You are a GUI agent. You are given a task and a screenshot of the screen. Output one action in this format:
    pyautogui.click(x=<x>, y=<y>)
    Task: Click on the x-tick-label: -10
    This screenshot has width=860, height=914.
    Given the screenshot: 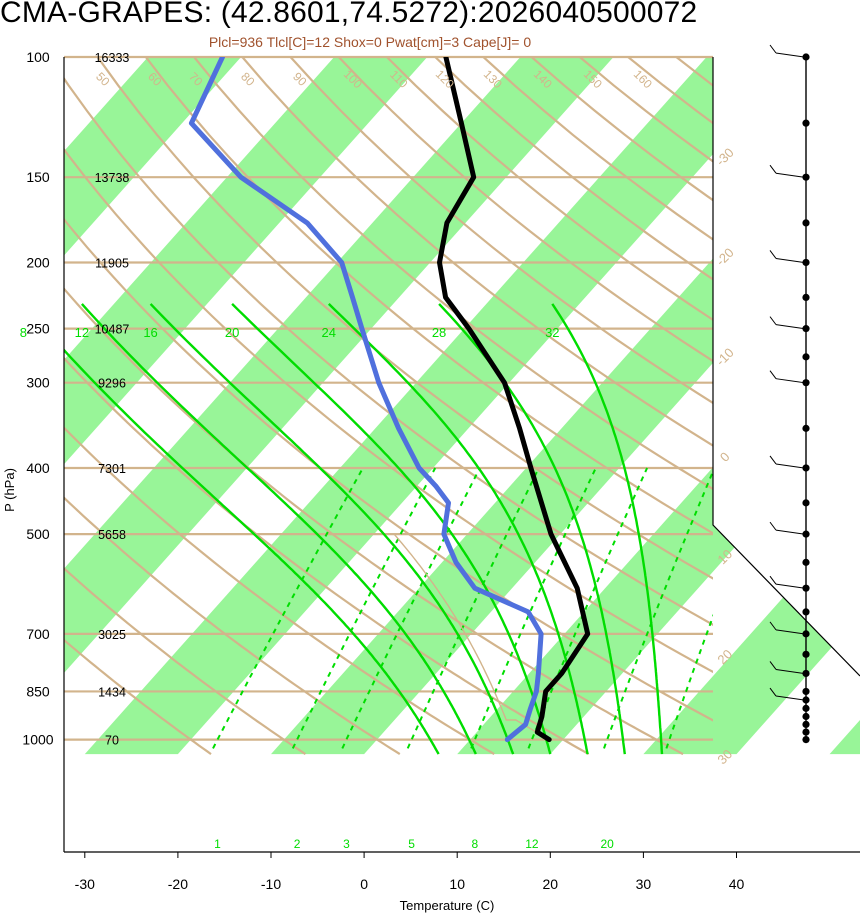 What is the action you would take?
    pyautogui.click(x=271, y=884)
    